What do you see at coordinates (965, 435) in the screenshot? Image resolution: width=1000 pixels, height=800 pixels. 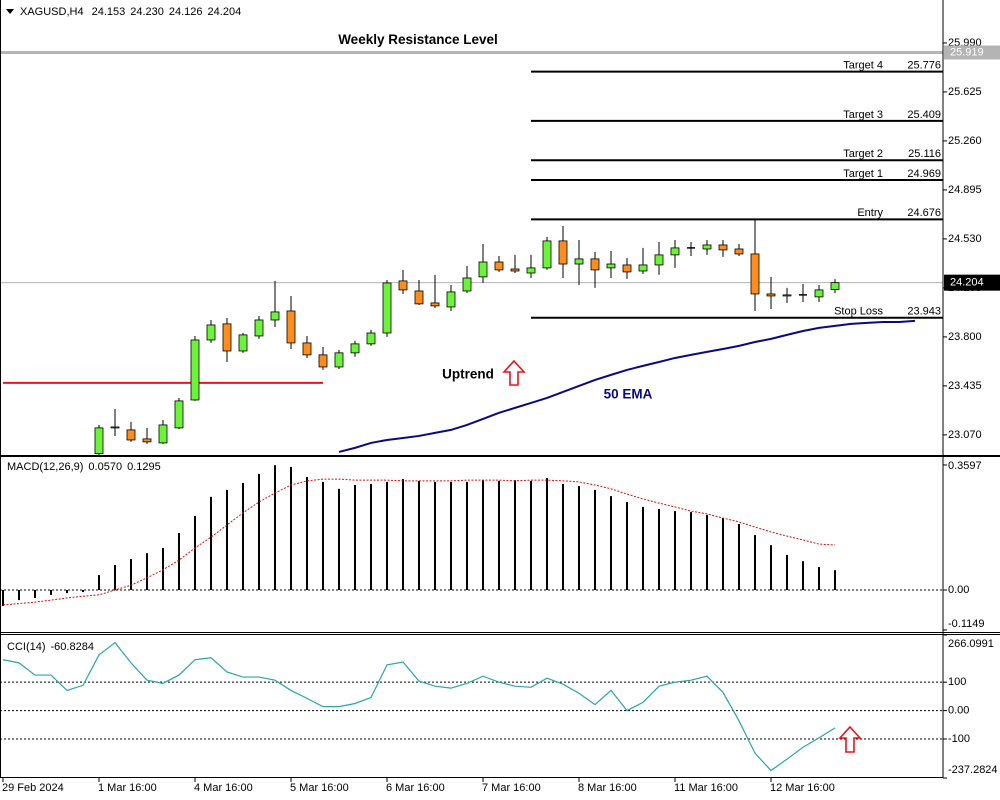 I see `y-tick-label: 23.070` at bounding box center [965, 435].